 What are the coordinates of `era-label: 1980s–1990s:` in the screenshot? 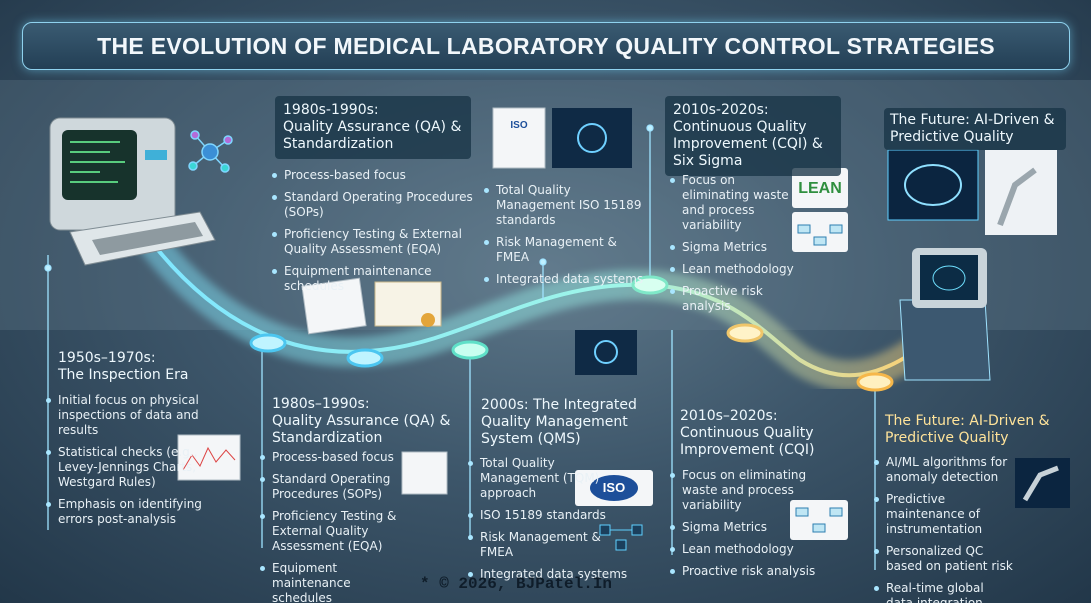 It's located at (321, 404).